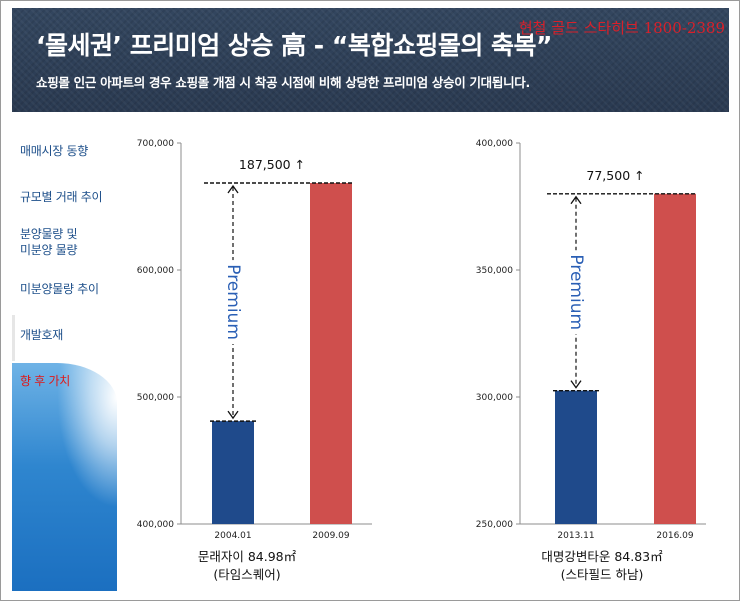 Image resolution: width=740 pixels, height=601 pixels. I want to click on y-tick-label: 350,000, so click(494, 271).